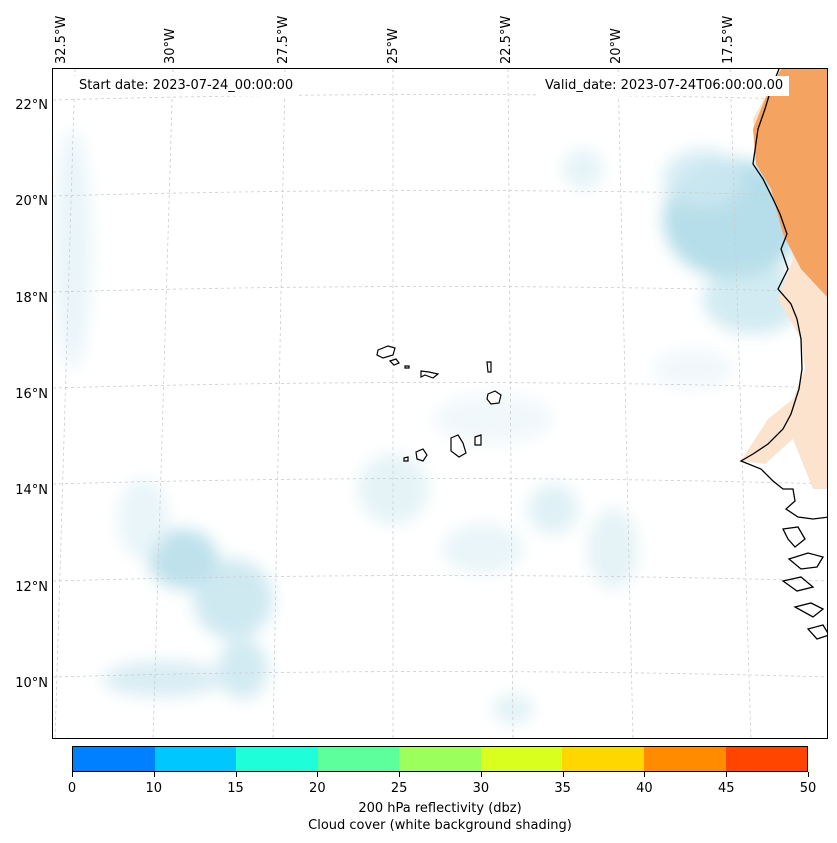 The height and width of the screenshot is (843, 837). Describe the element at coordinates (393, 46) in the screenshot. I see `lon-label-25w: 25°W` at that location.